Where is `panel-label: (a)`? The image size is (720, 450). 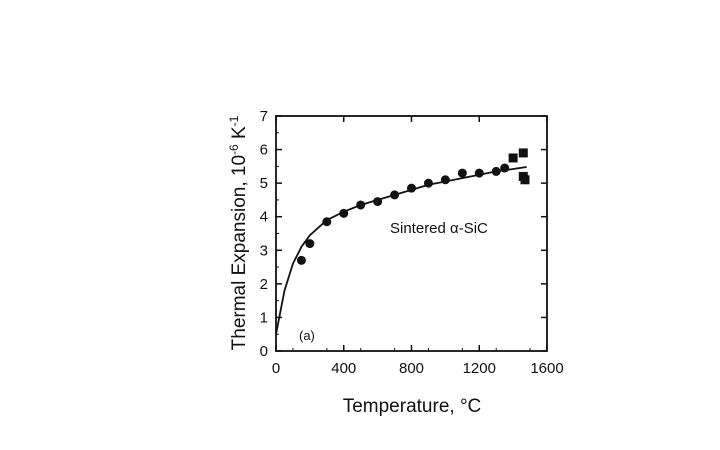 panel-label: (a) is located at coordinates (307, 335).